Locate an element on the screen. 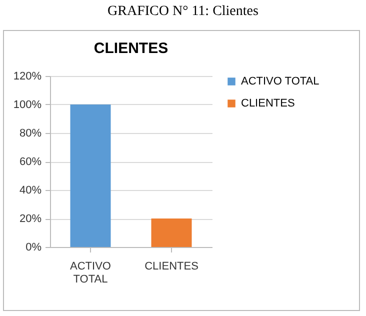 Image resolution: width=366 pixels, height=316 pixels. y-tick-label: 40% is located at coordinates (30, 190).